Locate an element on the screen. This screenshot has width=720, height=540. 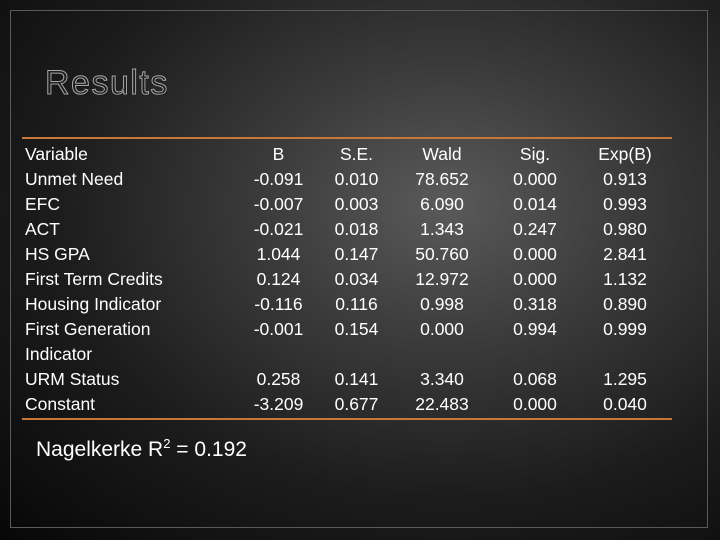
header-expb: Exp(B) is located at coordinates (625, 154).